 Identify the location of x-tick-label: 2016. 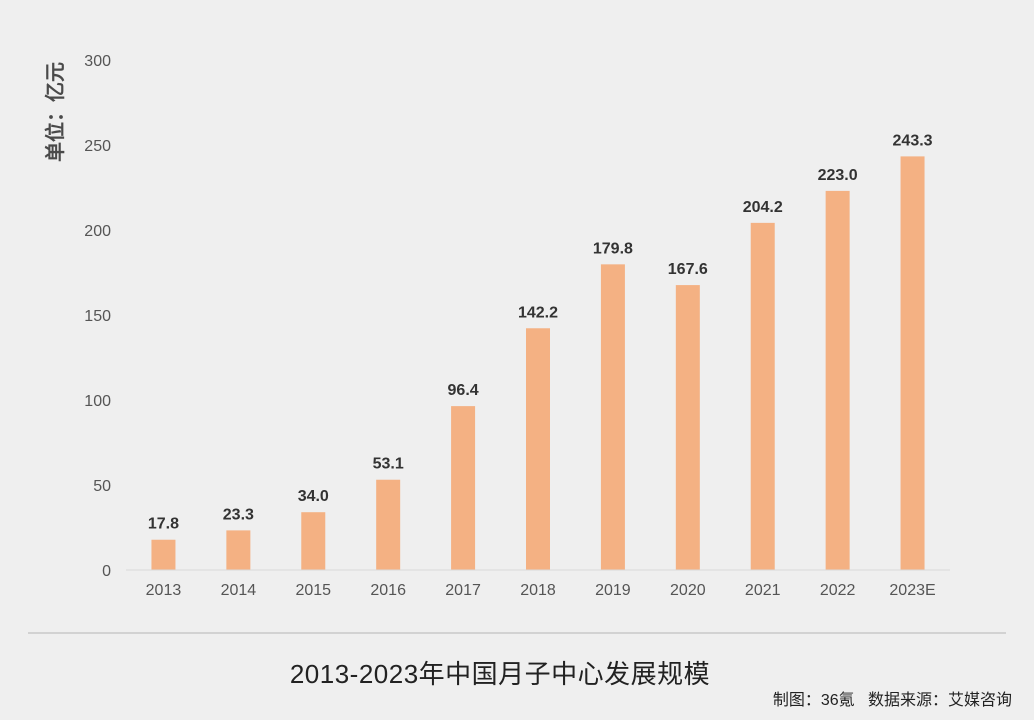
(388, 590).